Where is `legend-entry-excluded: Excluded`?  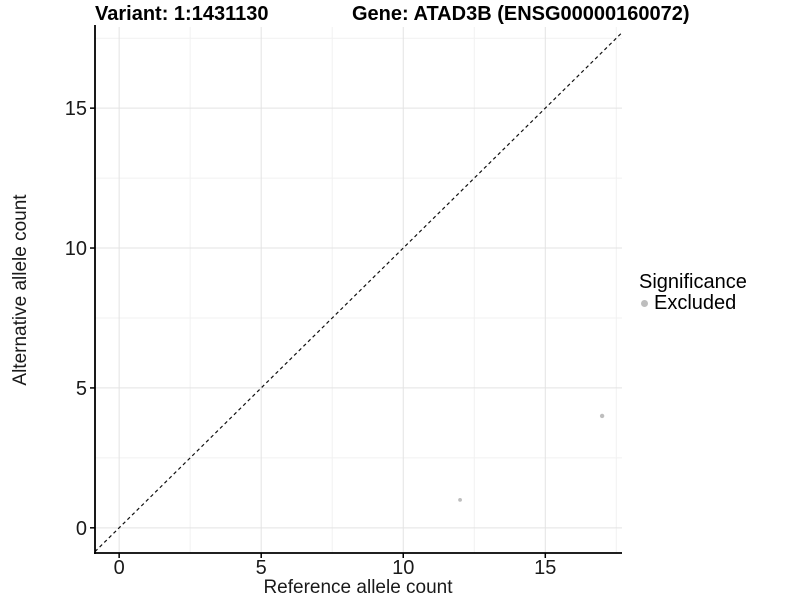
legend-entry-excluded: Excluded is located at coordinates (693, 303).